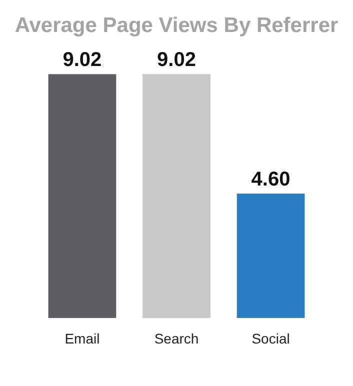  What do you see at coordinates (176, 25) in the screenshot?
I see `chart-title: Average Page Views By Referrer` at bounding box center [176, 25].